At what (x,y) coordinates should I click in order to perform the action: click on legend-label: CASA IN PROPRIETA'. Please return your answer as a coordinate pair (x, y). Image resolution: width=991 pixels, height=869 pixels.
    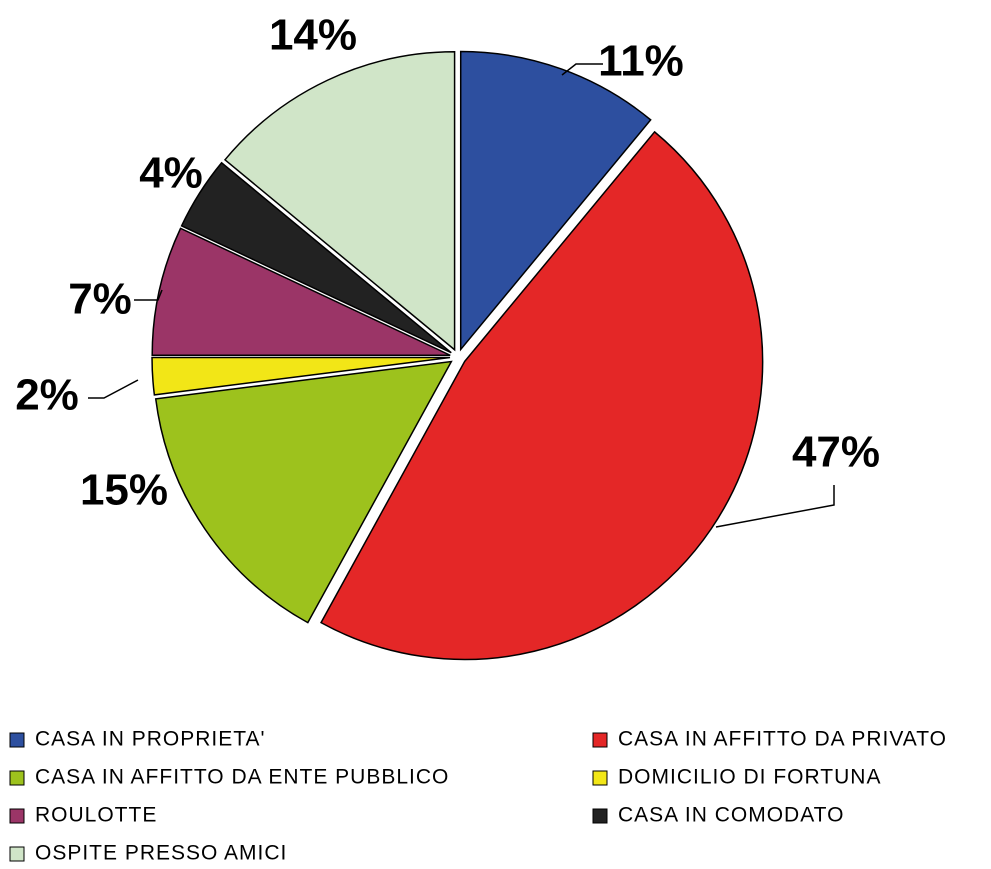
    Looking at the image, I should click on (150, 739).